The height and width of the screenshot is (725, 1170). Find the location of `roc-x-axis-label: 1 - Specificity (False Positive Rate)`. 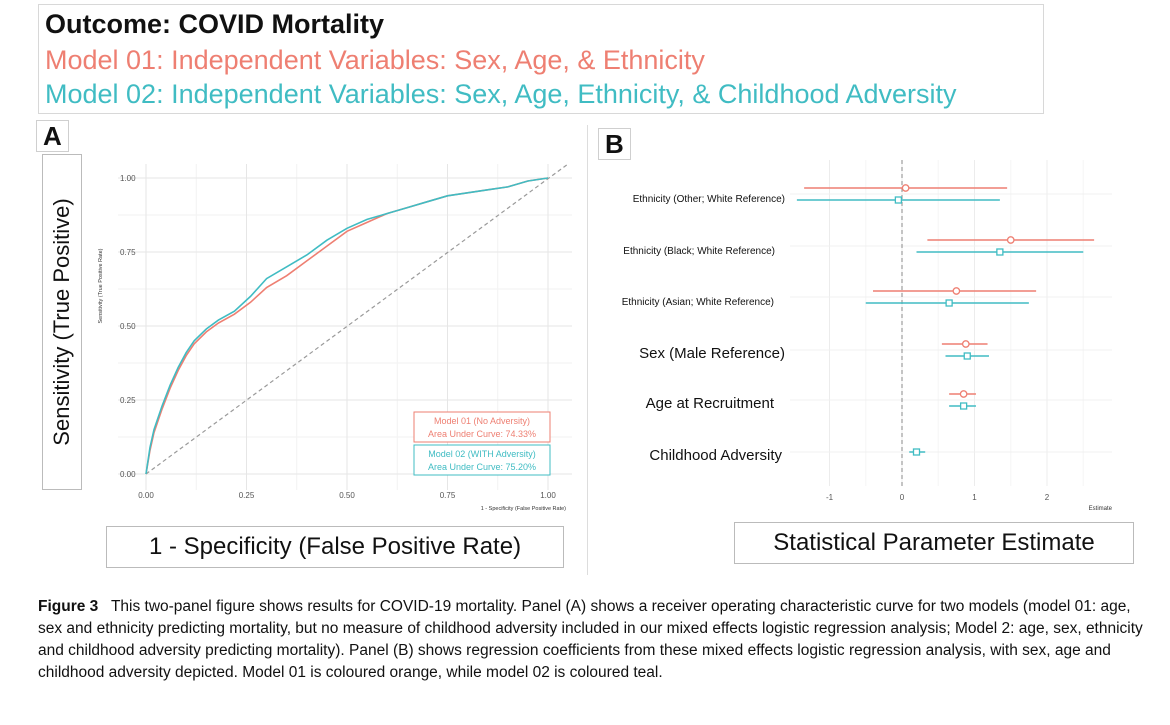

roc-x-axis-label: 1 - Specificity (False Positive Rate) is located at coordinates (523, 509).